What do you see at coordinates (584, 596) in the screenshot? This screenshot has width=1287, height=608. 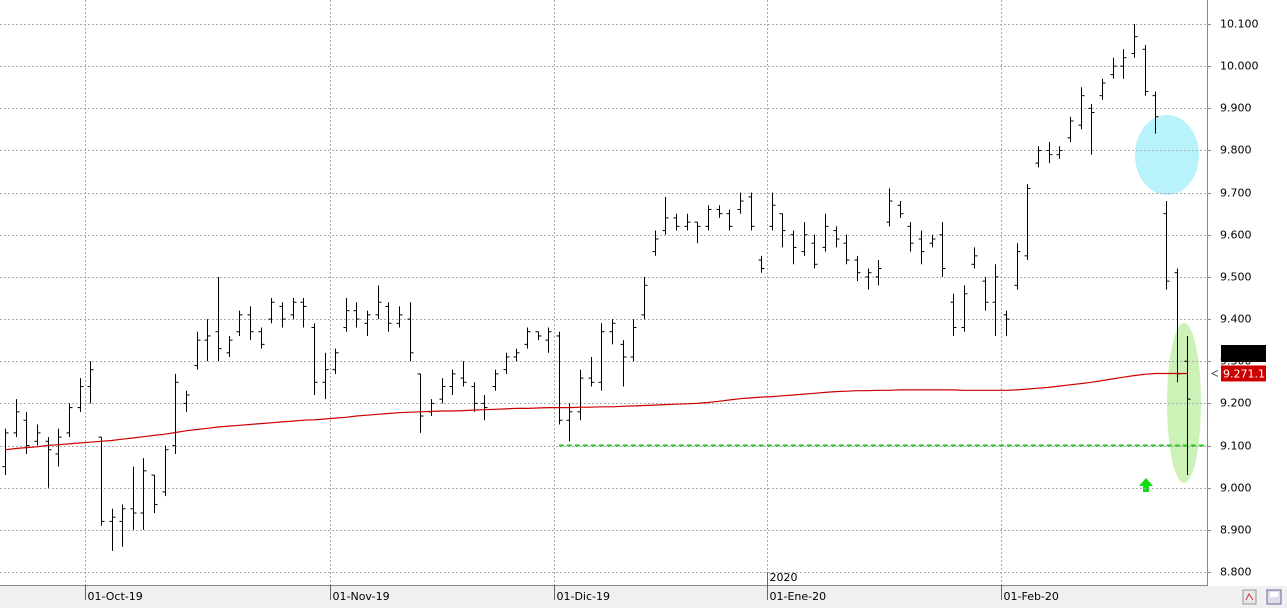 I see `x-tick-label: 01-Dic-19` at bounding box center [584, 596].